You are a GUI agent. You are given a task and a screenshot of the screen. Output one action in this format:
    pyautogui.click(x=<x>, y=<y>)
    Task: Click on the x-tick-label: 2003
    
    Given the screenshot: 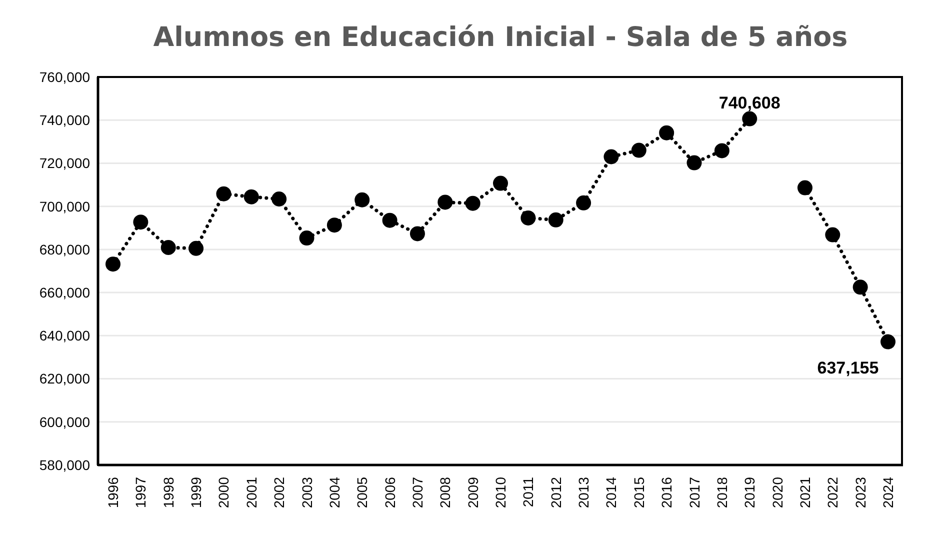 What is the action you would take?
    pyautogui.click(x=306, y=492)
    